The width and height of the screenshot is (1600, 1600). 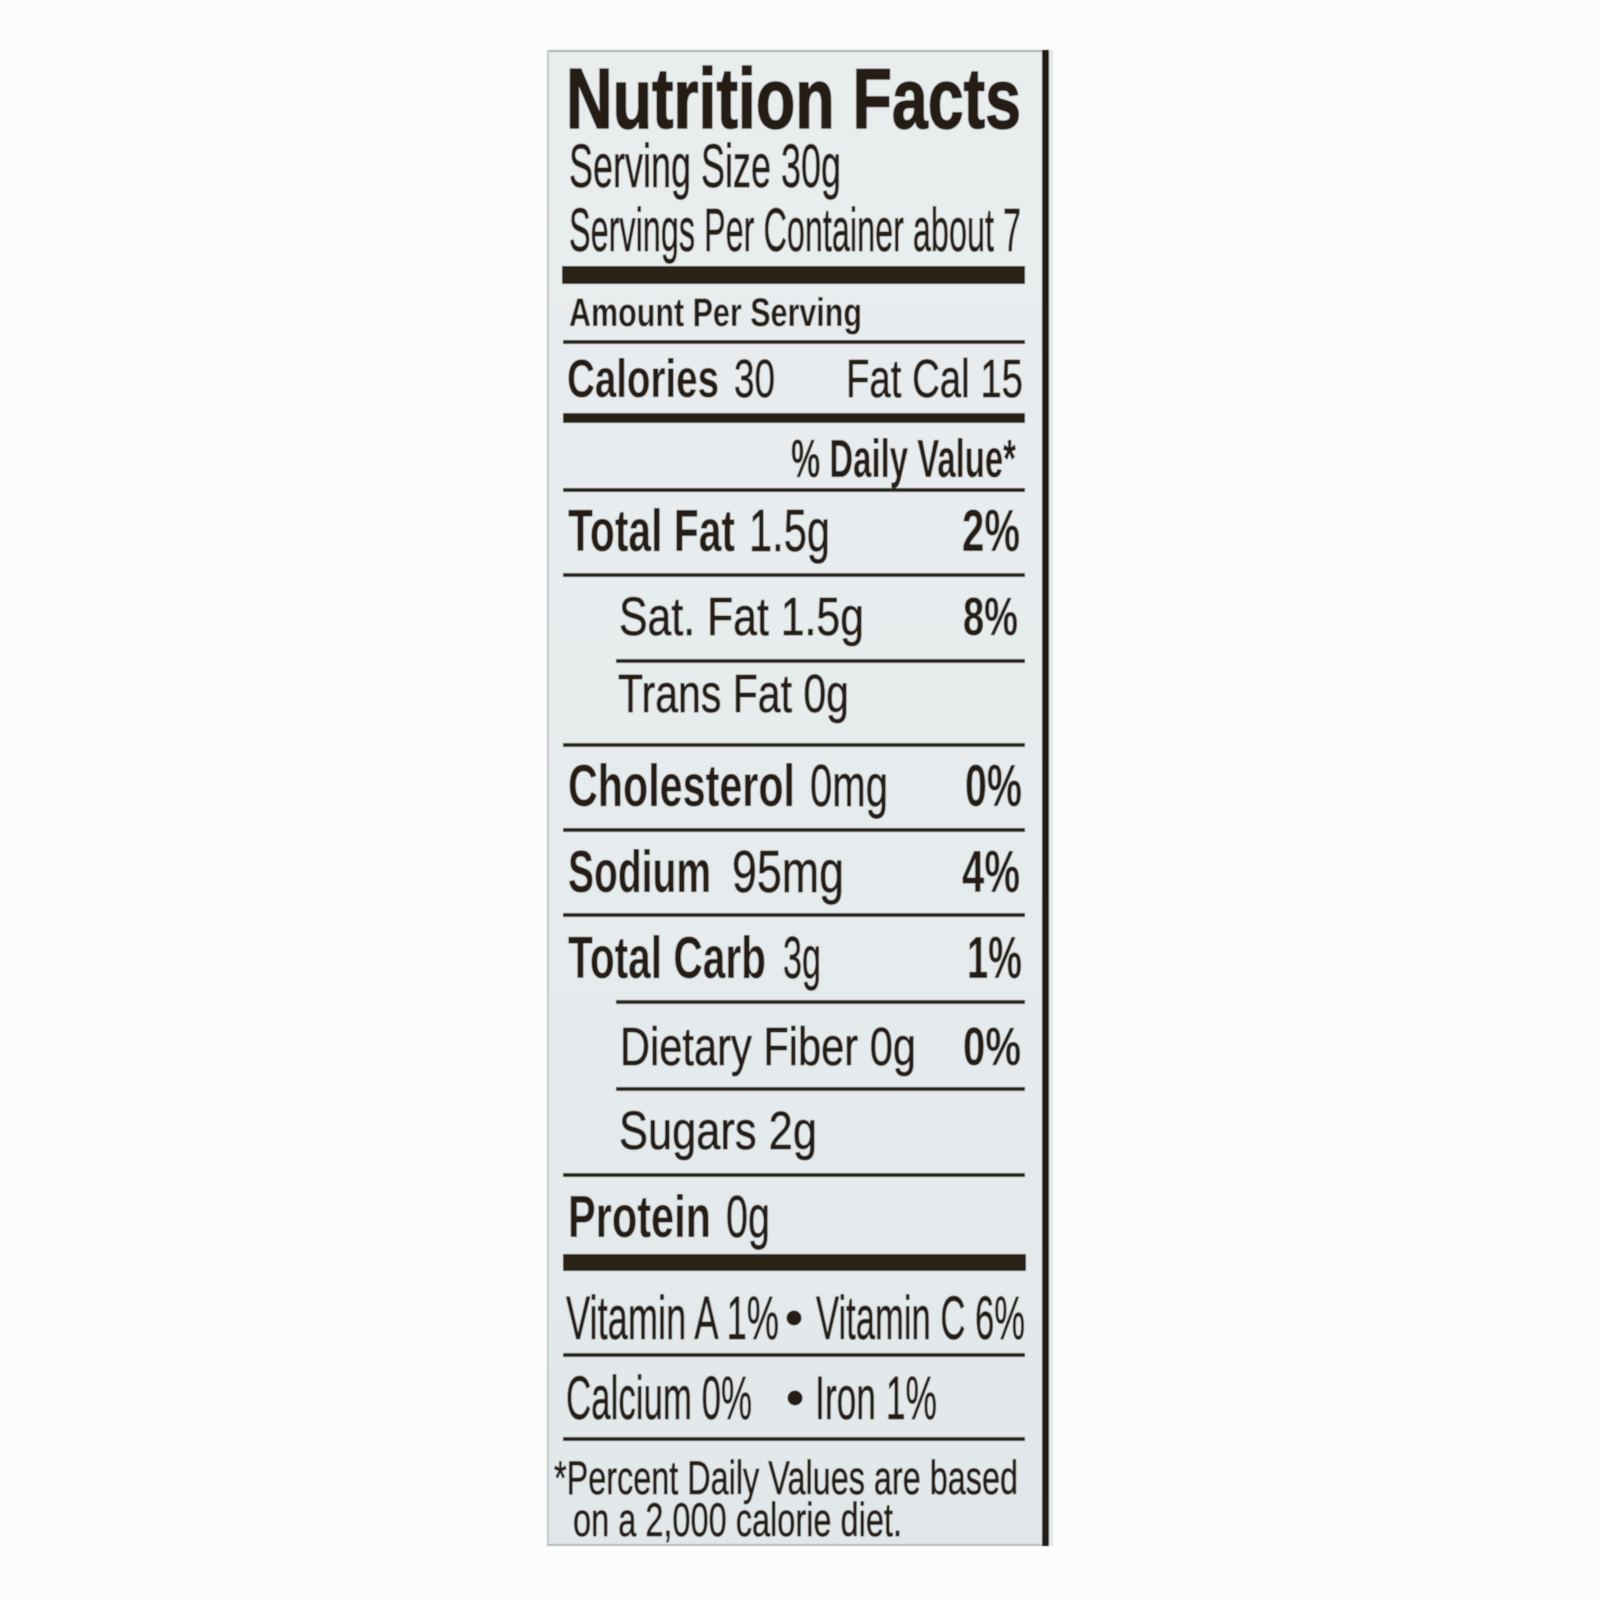 What do you see at coordinates (667, 958) in the screenshot?
I see `svg-text: Total Carb` at bounding box center [667, 958].